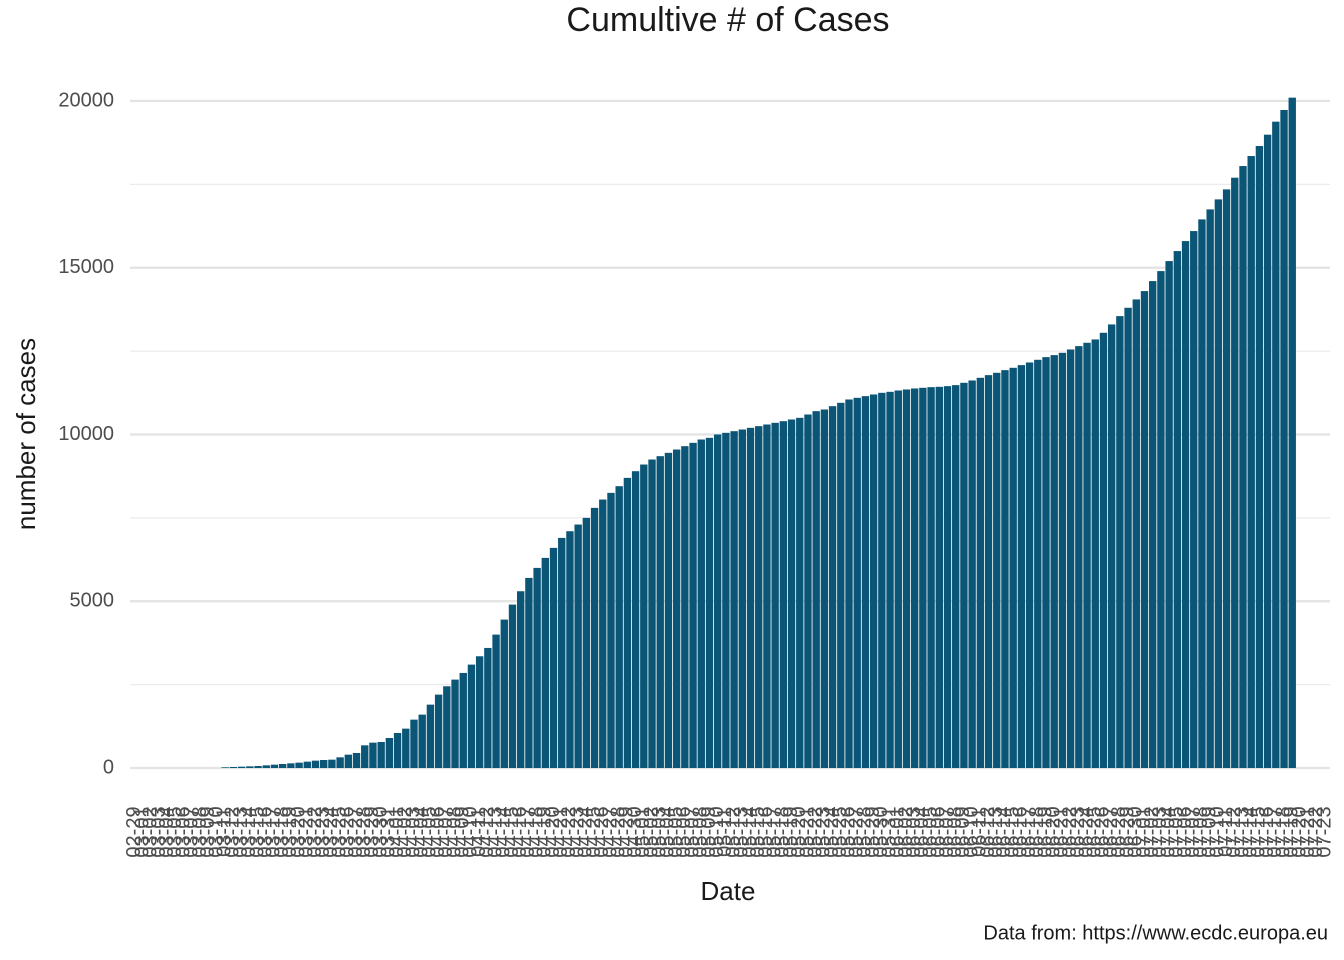 This screenshot has width=1344, height=960. I want to click on x-tick-label: 06-24, so click(1086, 831).